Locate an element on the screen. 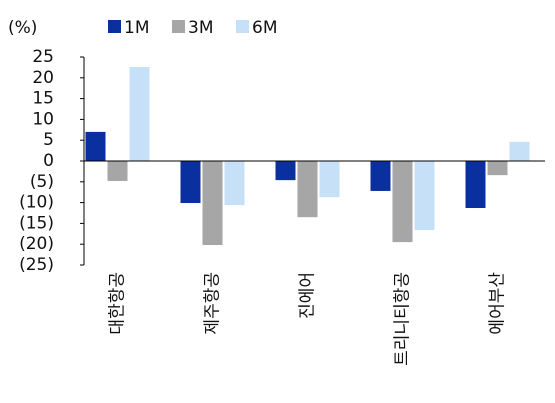  unit-label: (%) is located at coordinates (22, 28).